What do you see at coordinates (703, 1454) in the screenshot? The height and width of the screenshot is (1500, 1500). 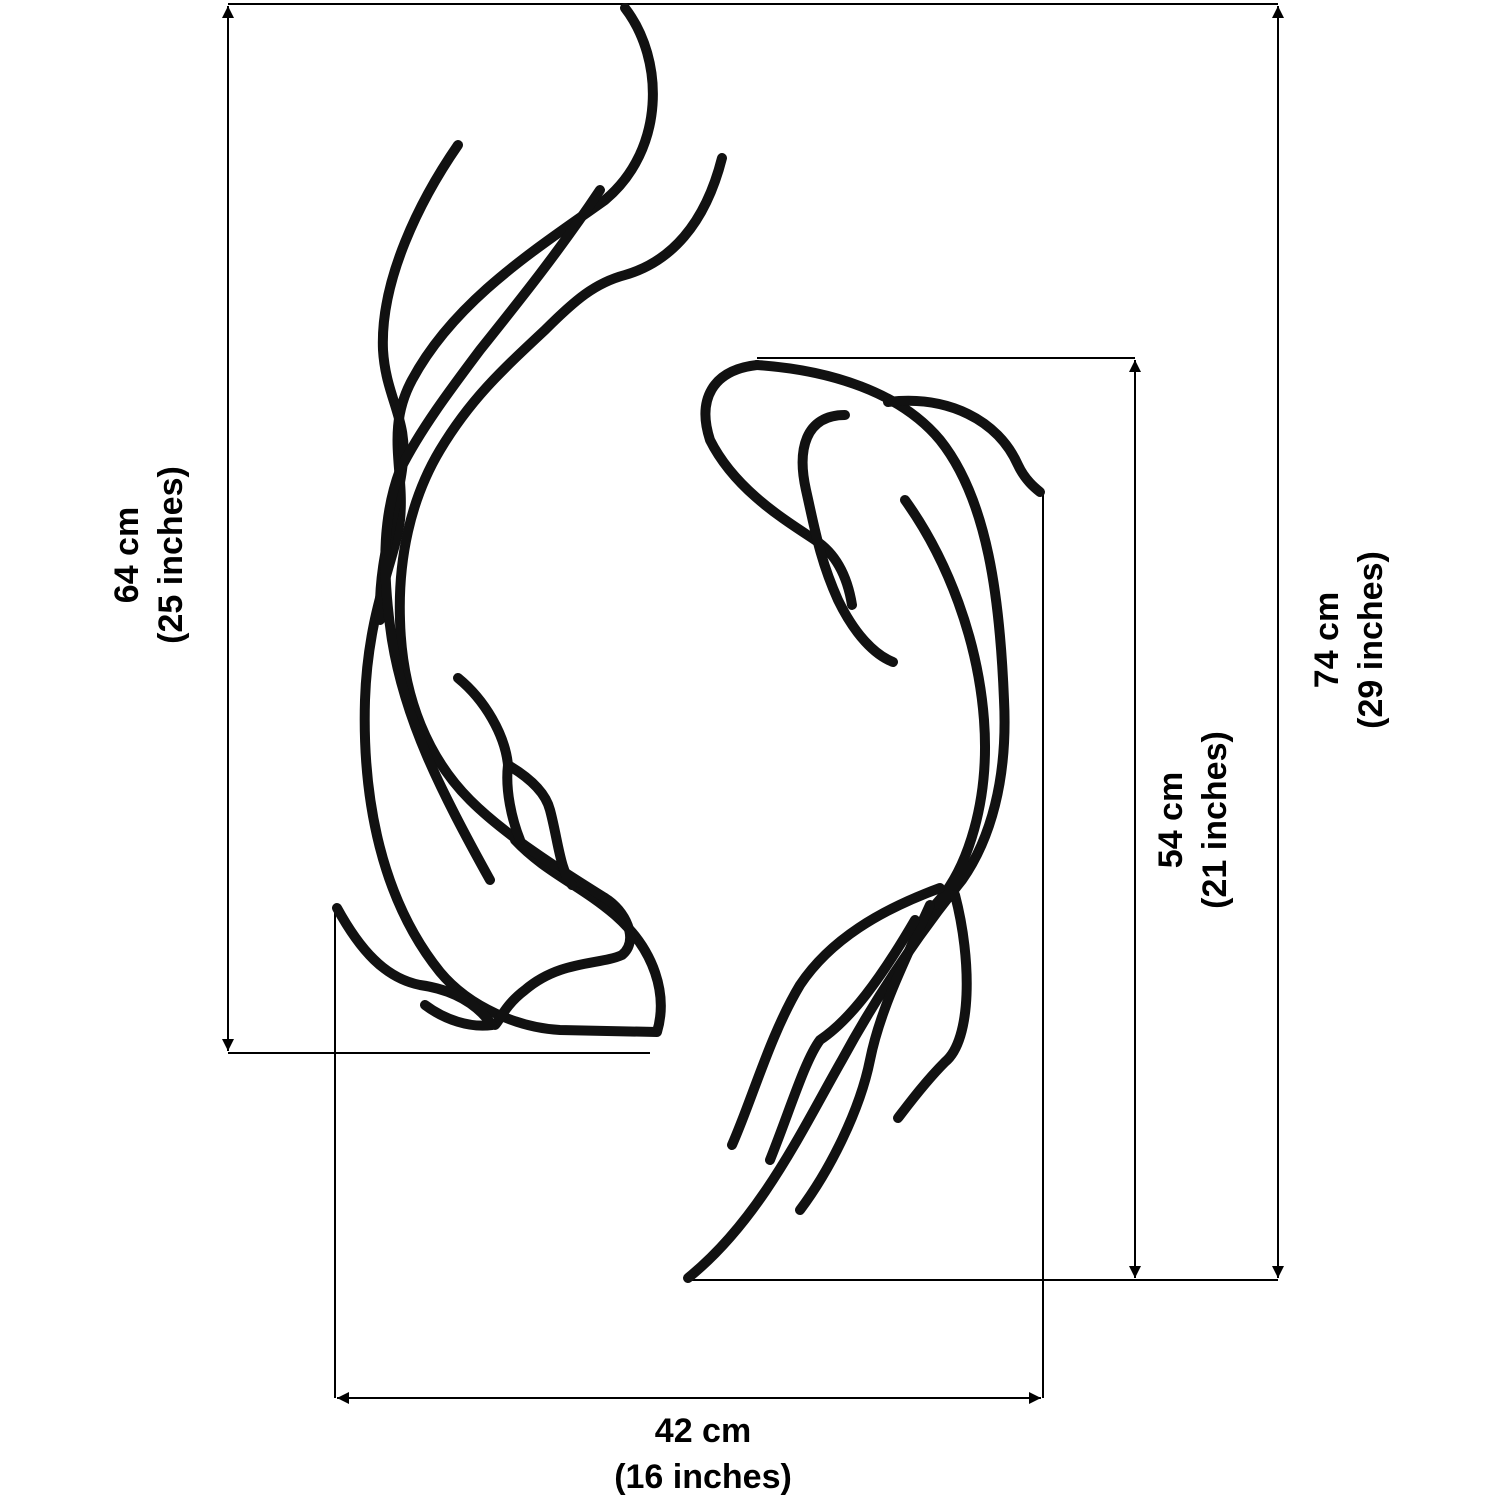 I see `width-label: 42 cm (16 inches)` at bounding box center [703, 1454].